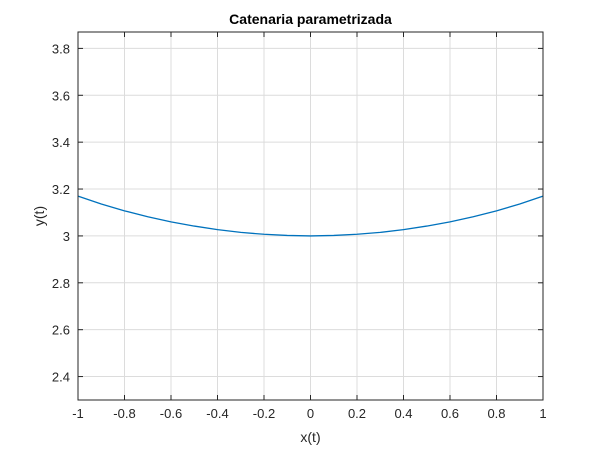  What do you see at coordinates (171, 413) in the screenshot?
I see `x-tick-label: -0.6` at bounding box center [171, 413].